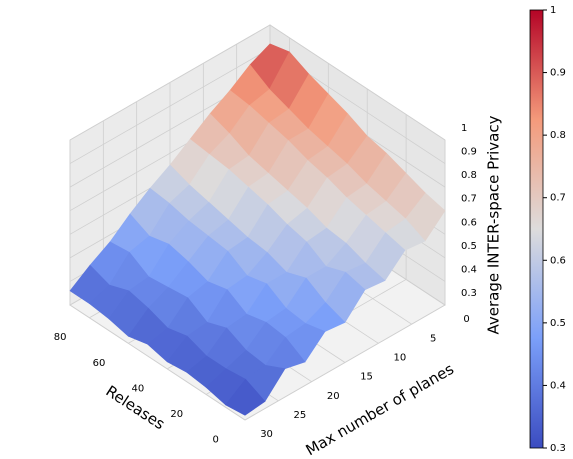 This screenshot has width=573, height=459. I want to click on y-tick-label: 0, so click(466, 319).